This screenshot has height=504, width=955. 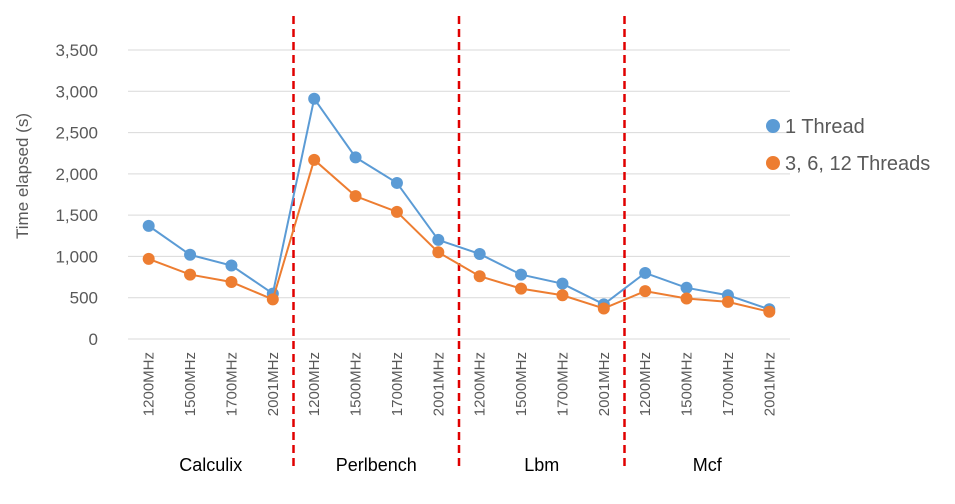 I want to click on legend: 1 Thread 3, 6, 12 Threads, so click(x=848, y=145).